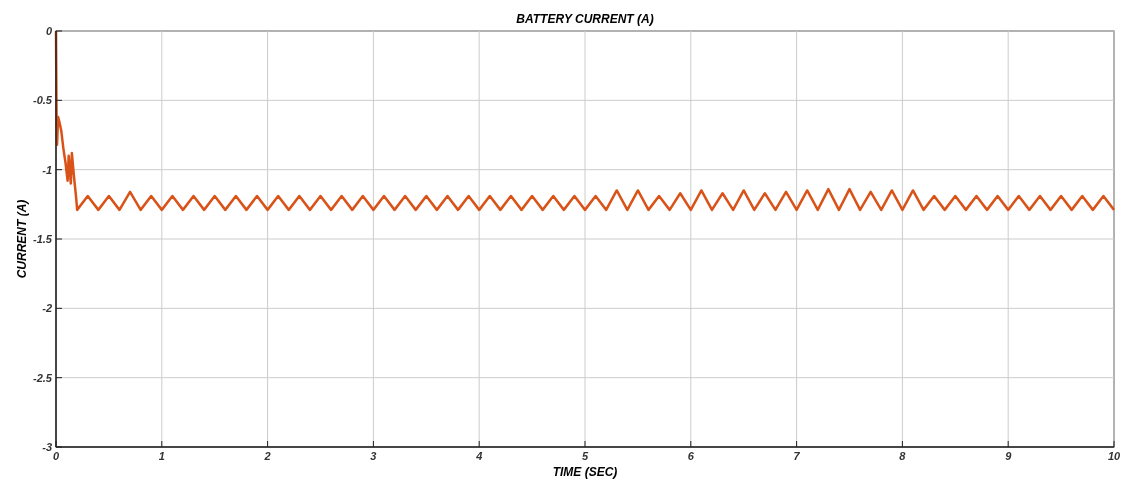 This screenshot has height=497, width=1143. I want to click on x-tick-label: 2, so click(267, 456).